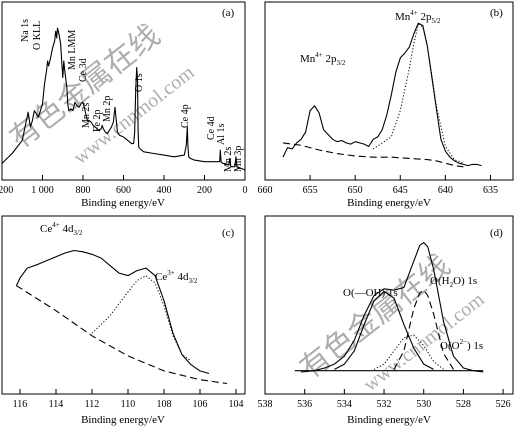 This screenshot has width=515, height=432. I want to click on annot-o-h2o-1s: O(H2O) 1s, so click(453, 282).